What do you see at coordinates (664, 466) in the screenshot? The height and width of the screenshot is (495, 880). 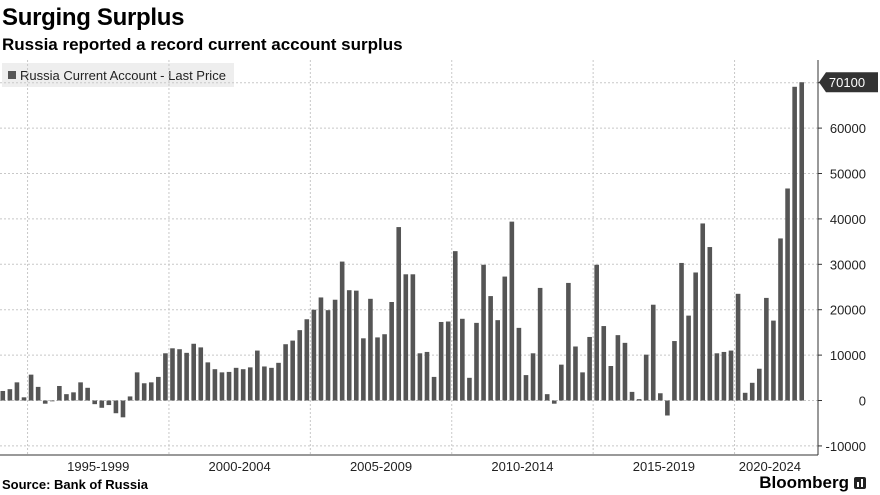 I see `x-tick-label: 2015-2019` at bounding box center [664, 466].